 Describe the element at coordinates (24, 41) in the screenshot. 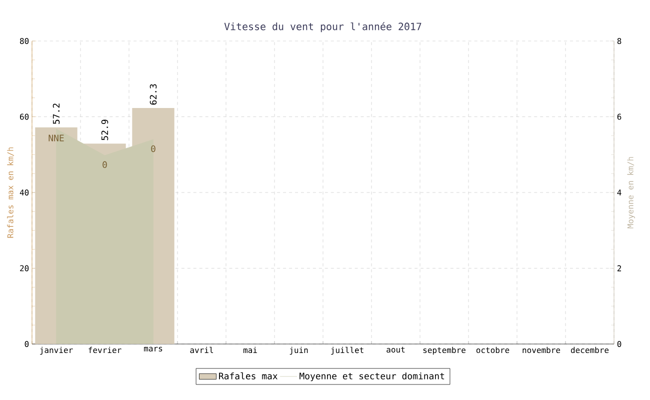

I see `y-tick-label: 80` at that location.